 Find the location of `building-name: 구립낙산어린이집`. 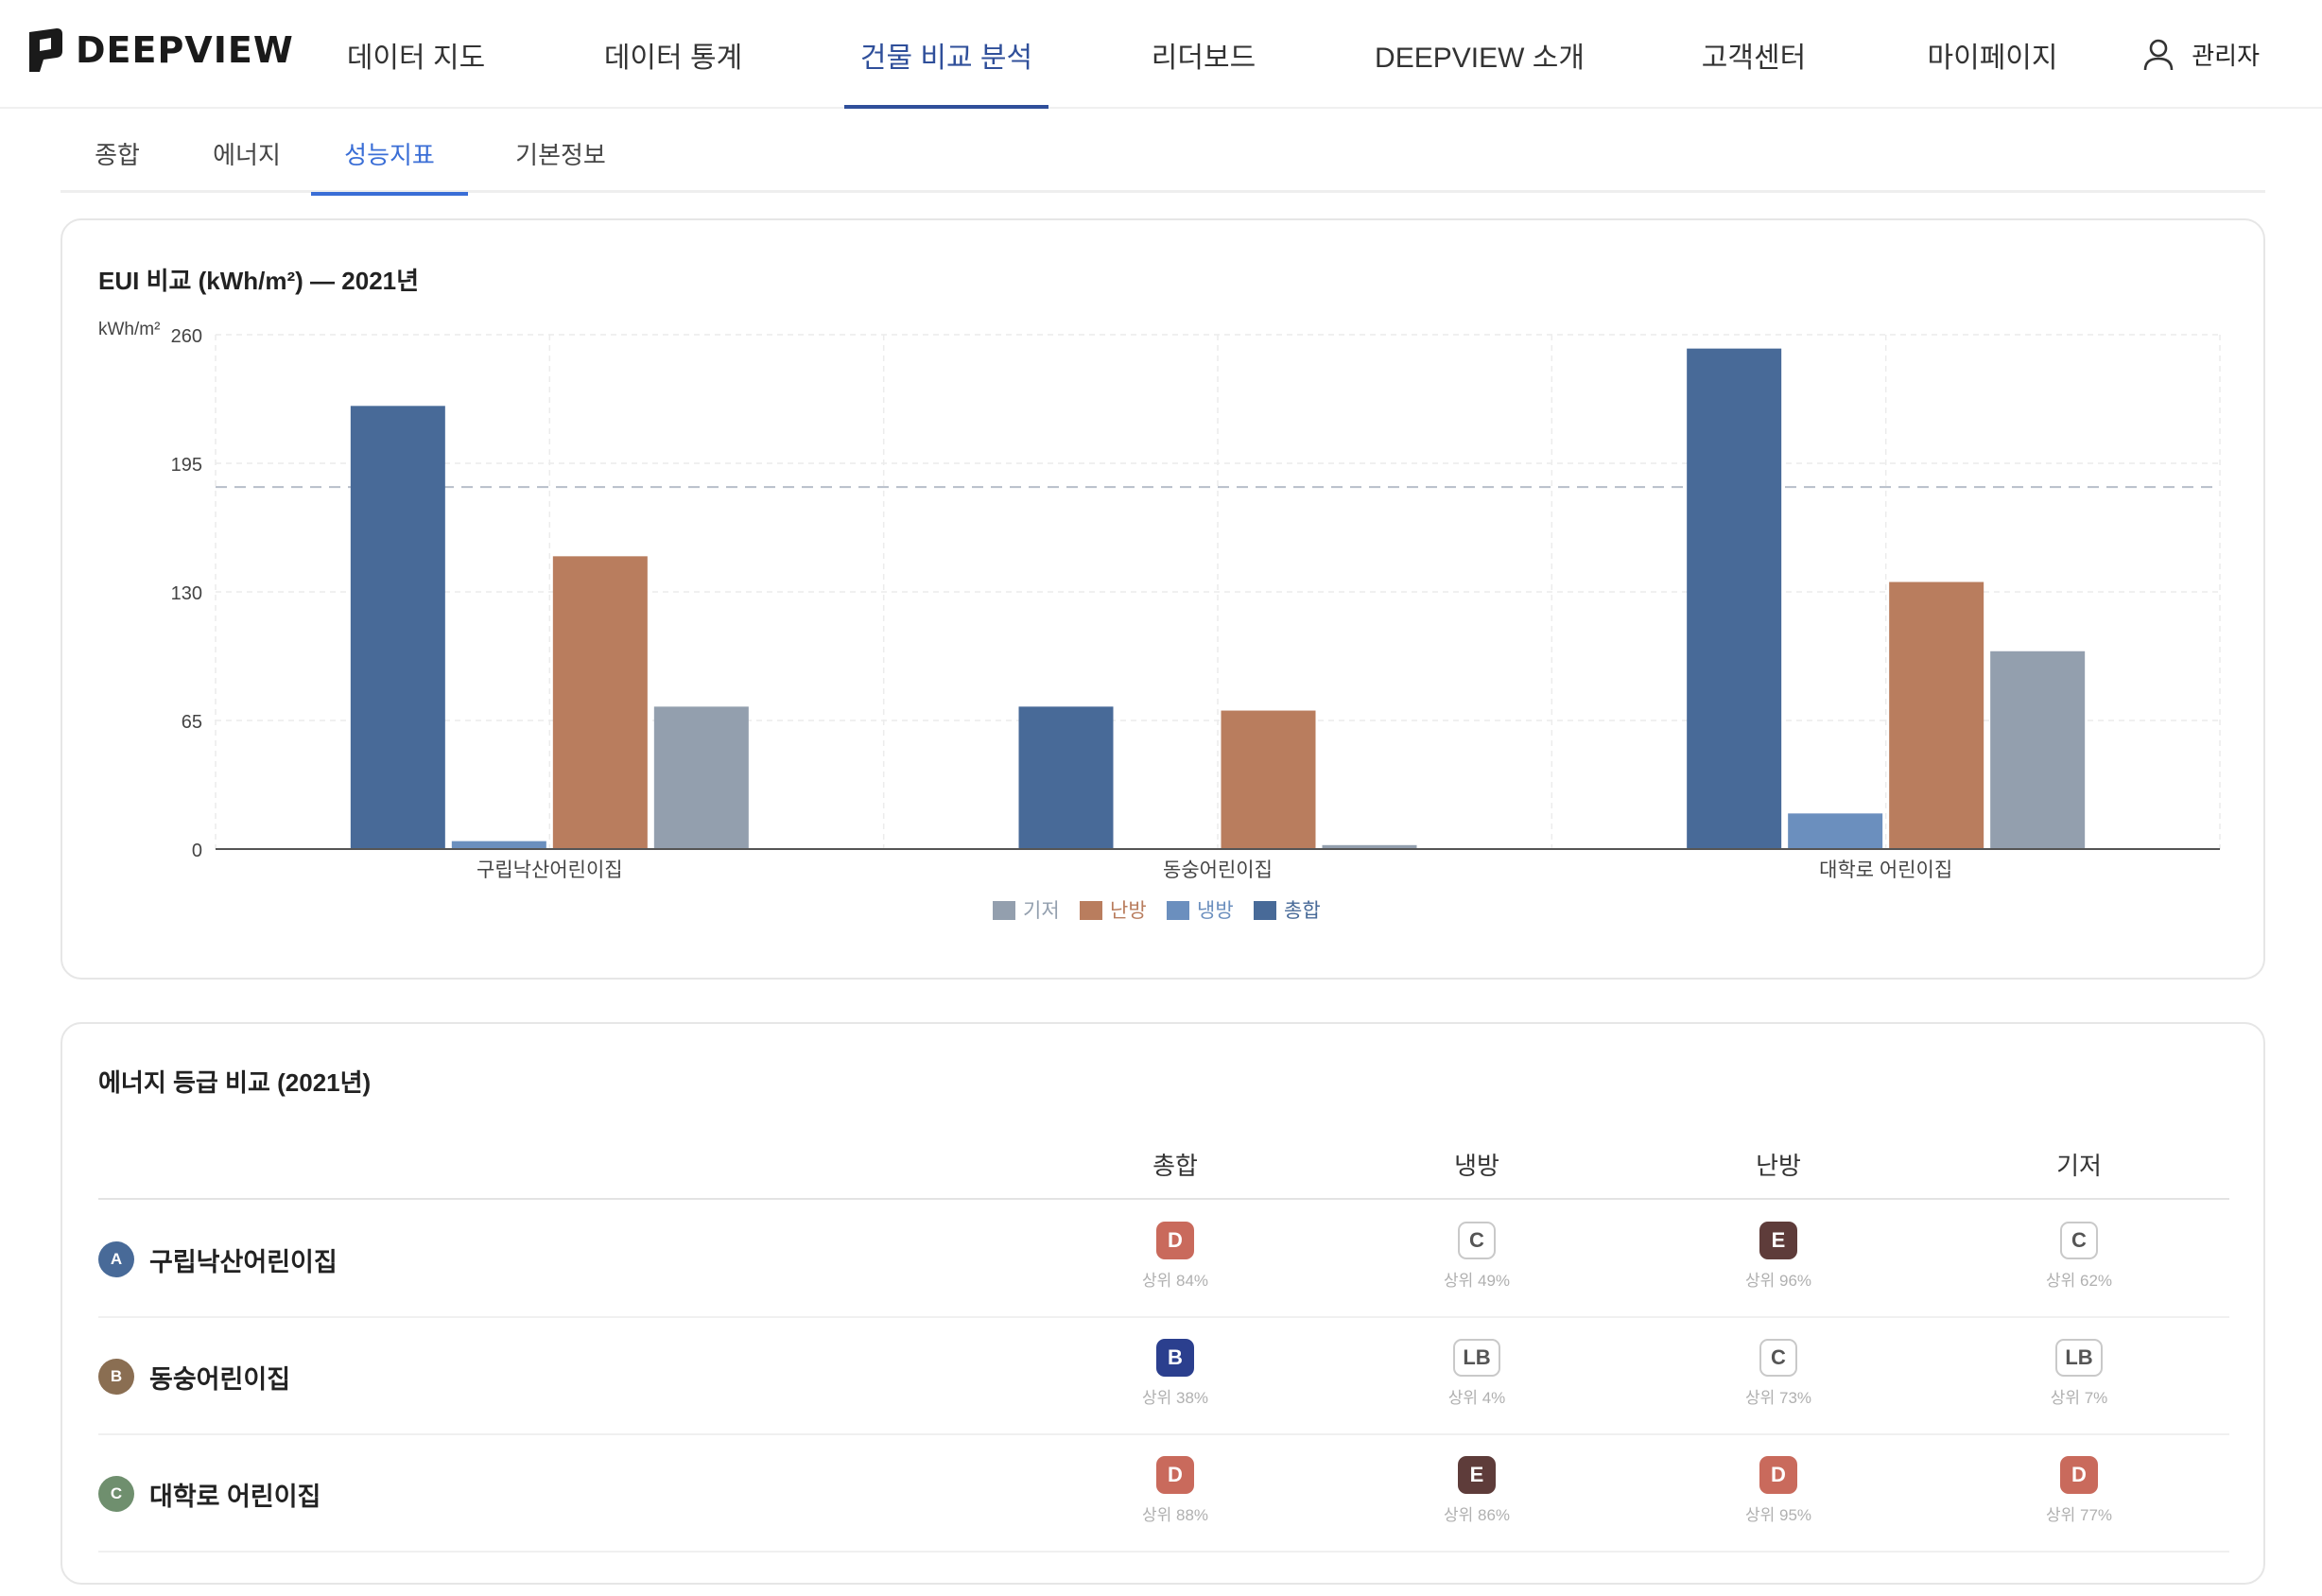

building-name: 구립낙산어린이집 is located at coordinates (243, 1261).